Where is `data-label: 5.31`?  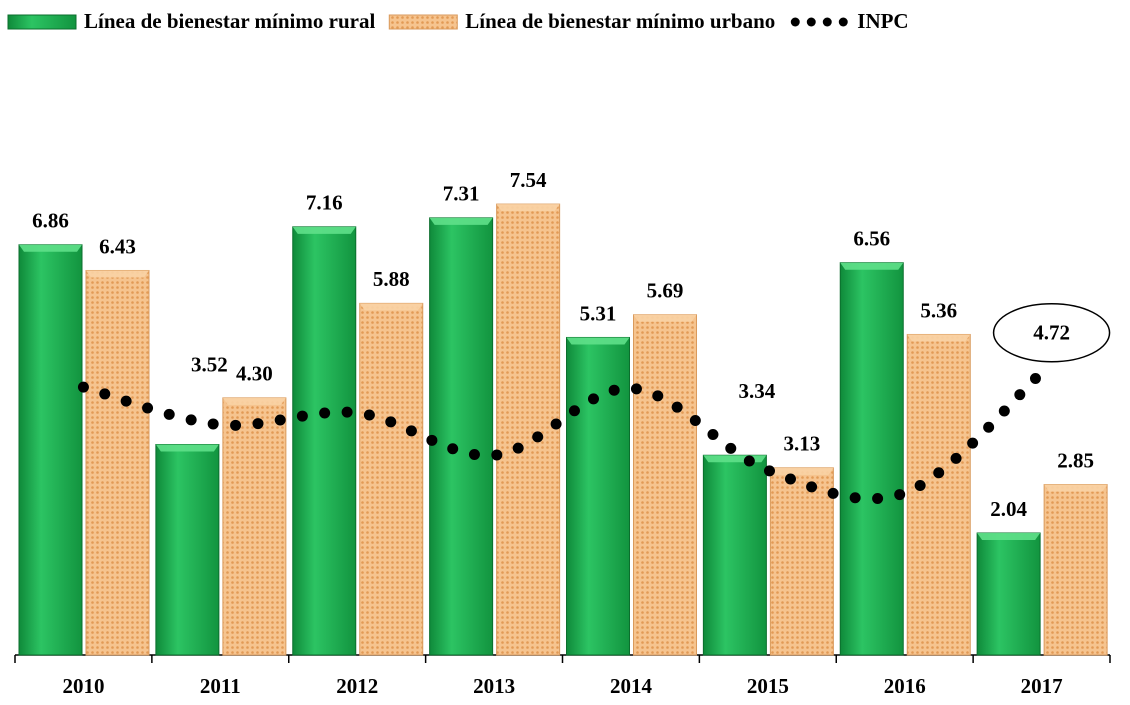
data-label: 5.31 is located at coordinates (598, 313).